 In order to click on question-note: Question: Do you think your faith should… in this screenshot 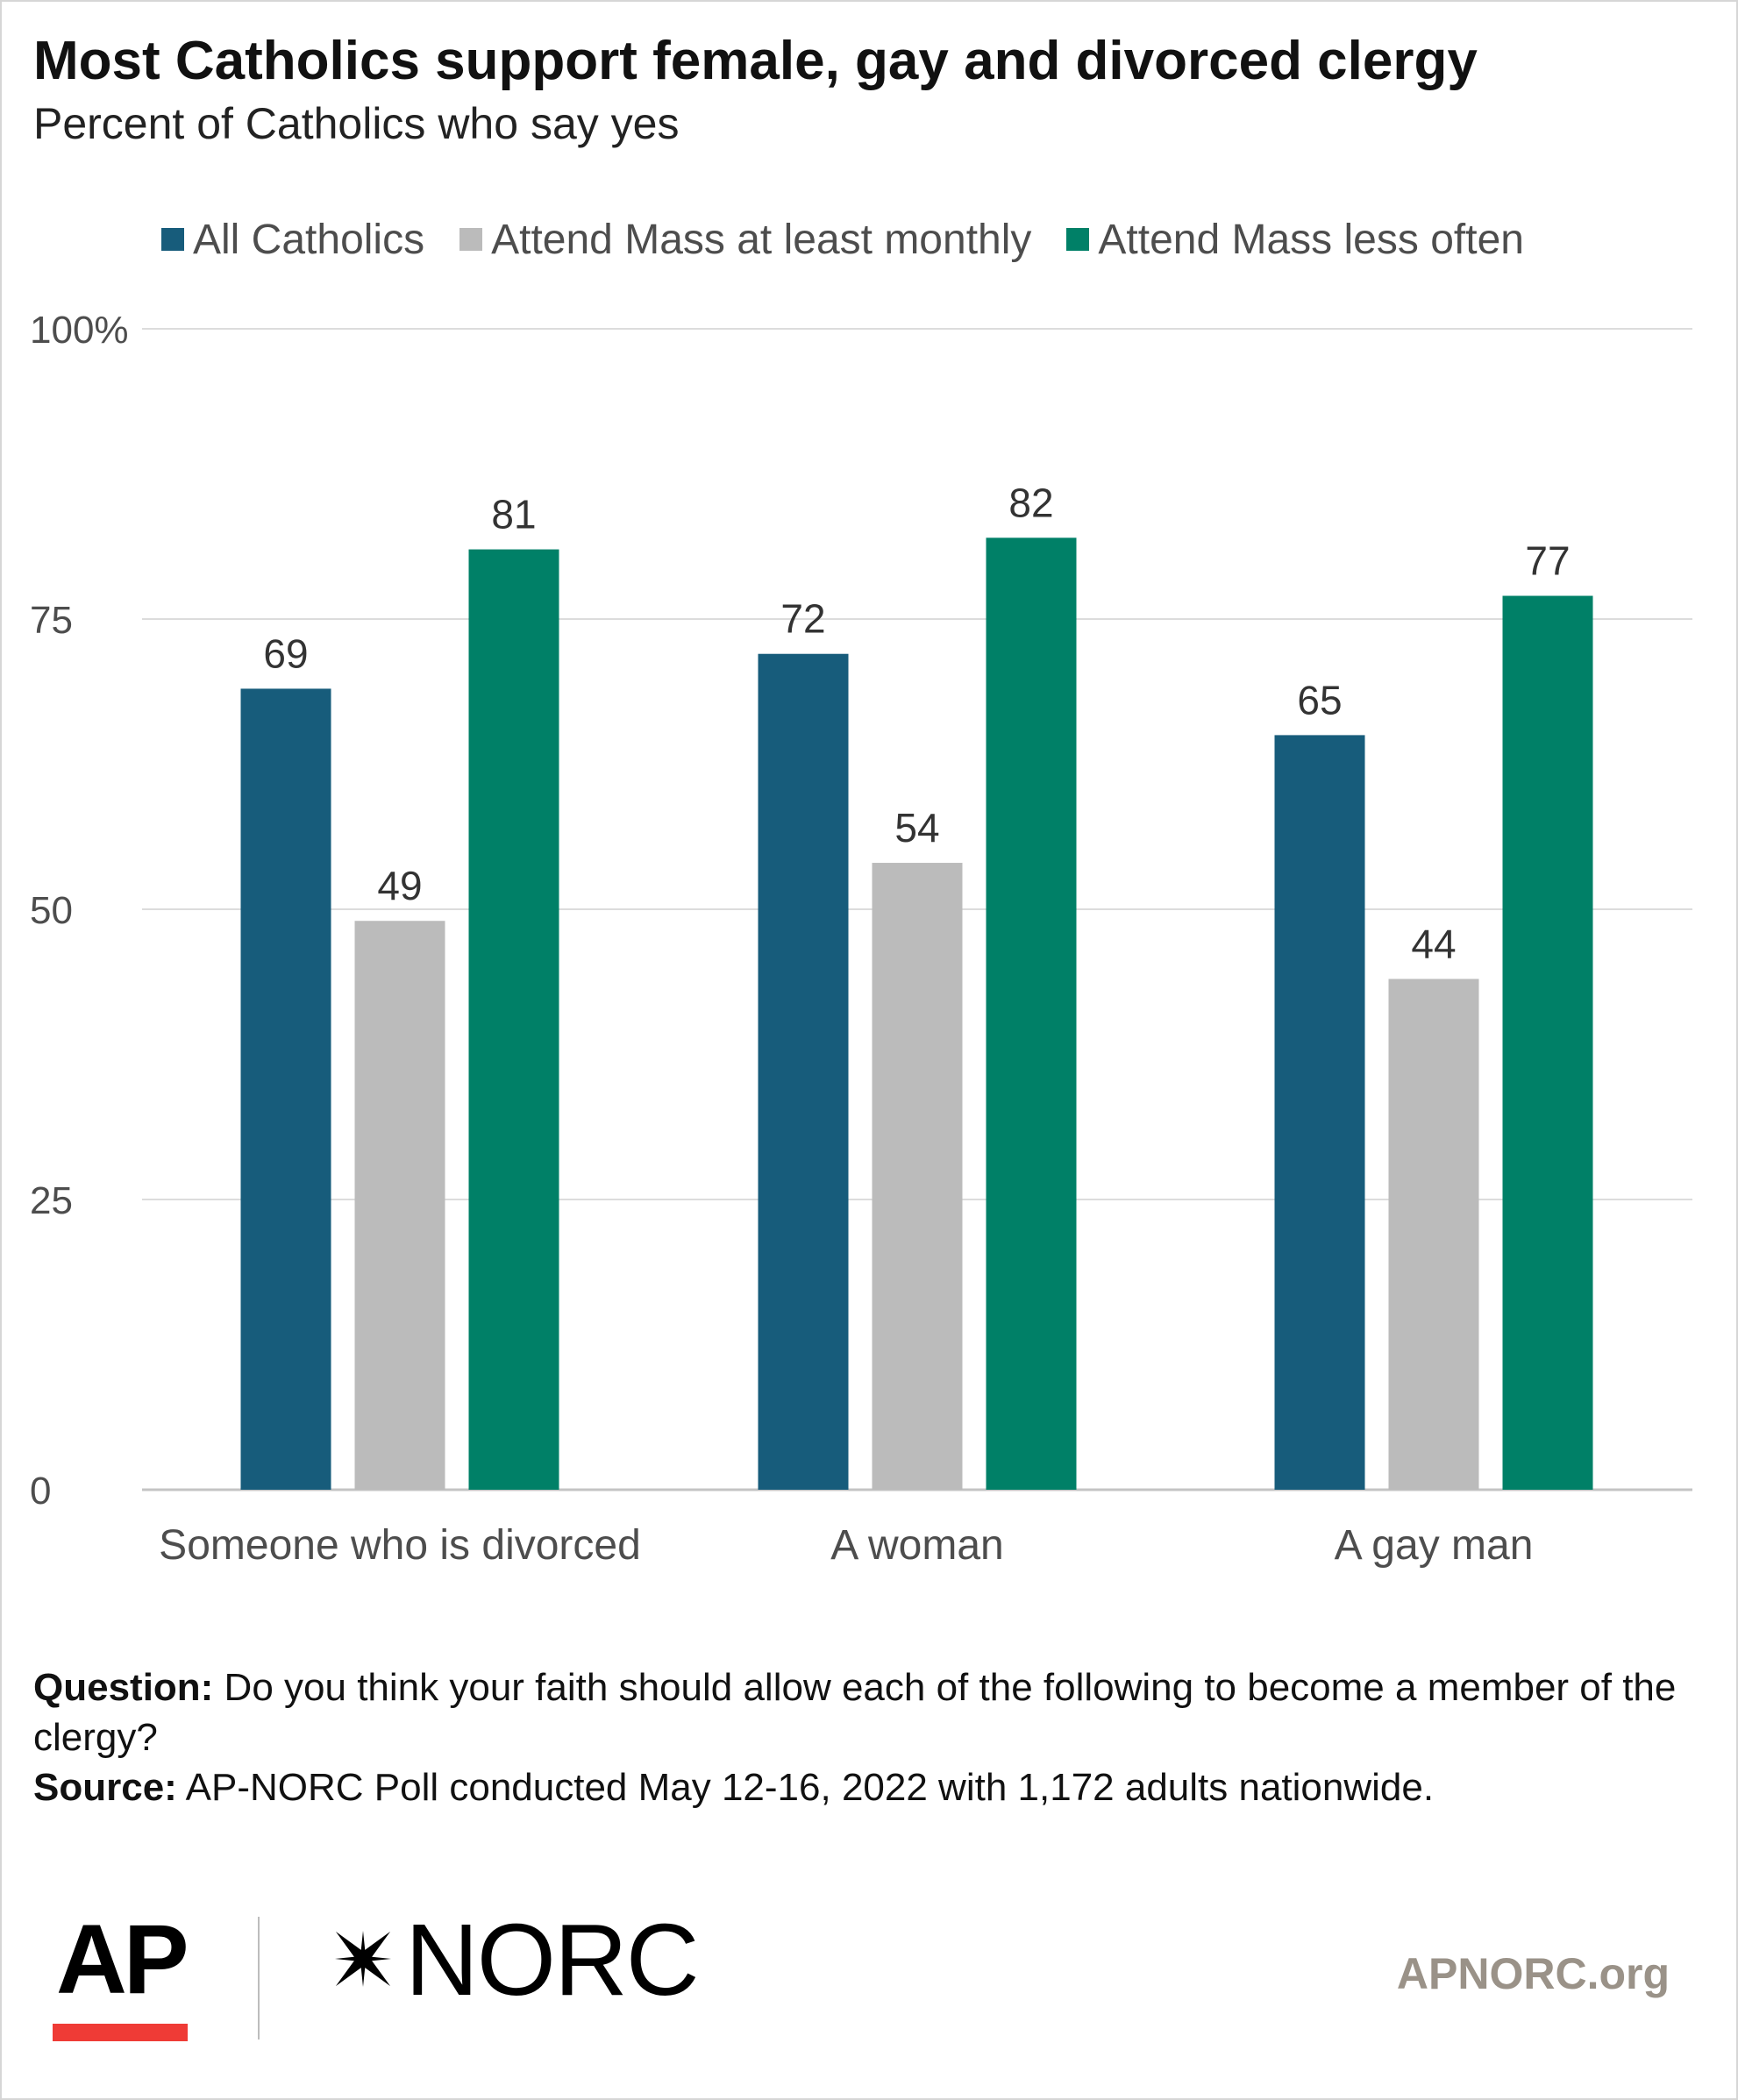, I will do `click(857, 1712)`.